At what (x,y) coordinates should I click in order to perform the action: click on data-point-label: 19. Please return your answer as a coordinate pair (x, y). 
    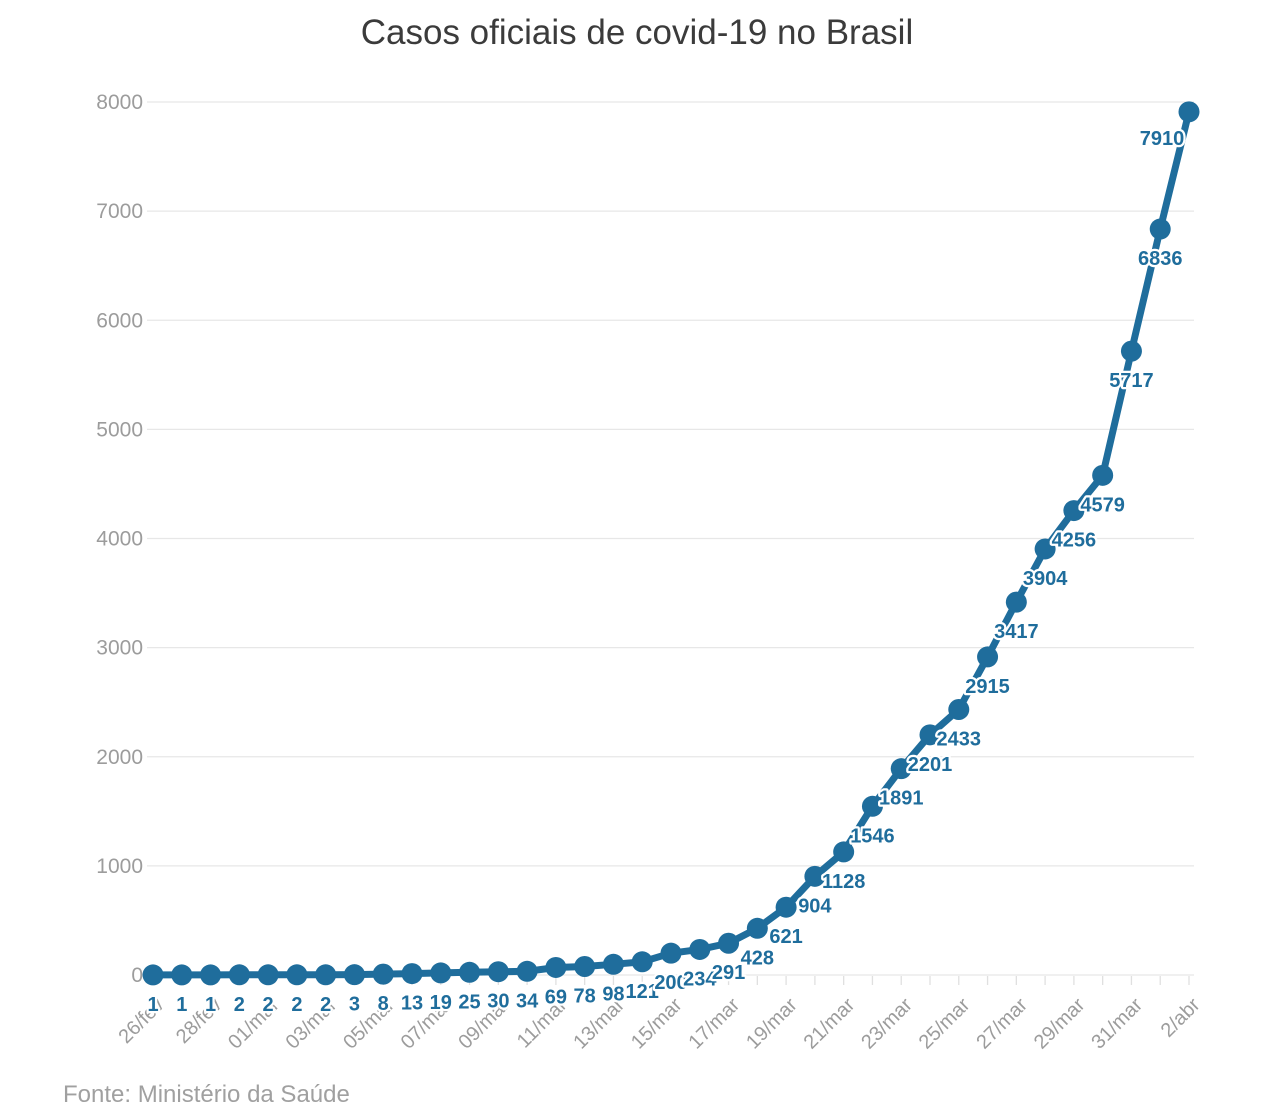
    Looking at the image, I should click on (441, 1003).